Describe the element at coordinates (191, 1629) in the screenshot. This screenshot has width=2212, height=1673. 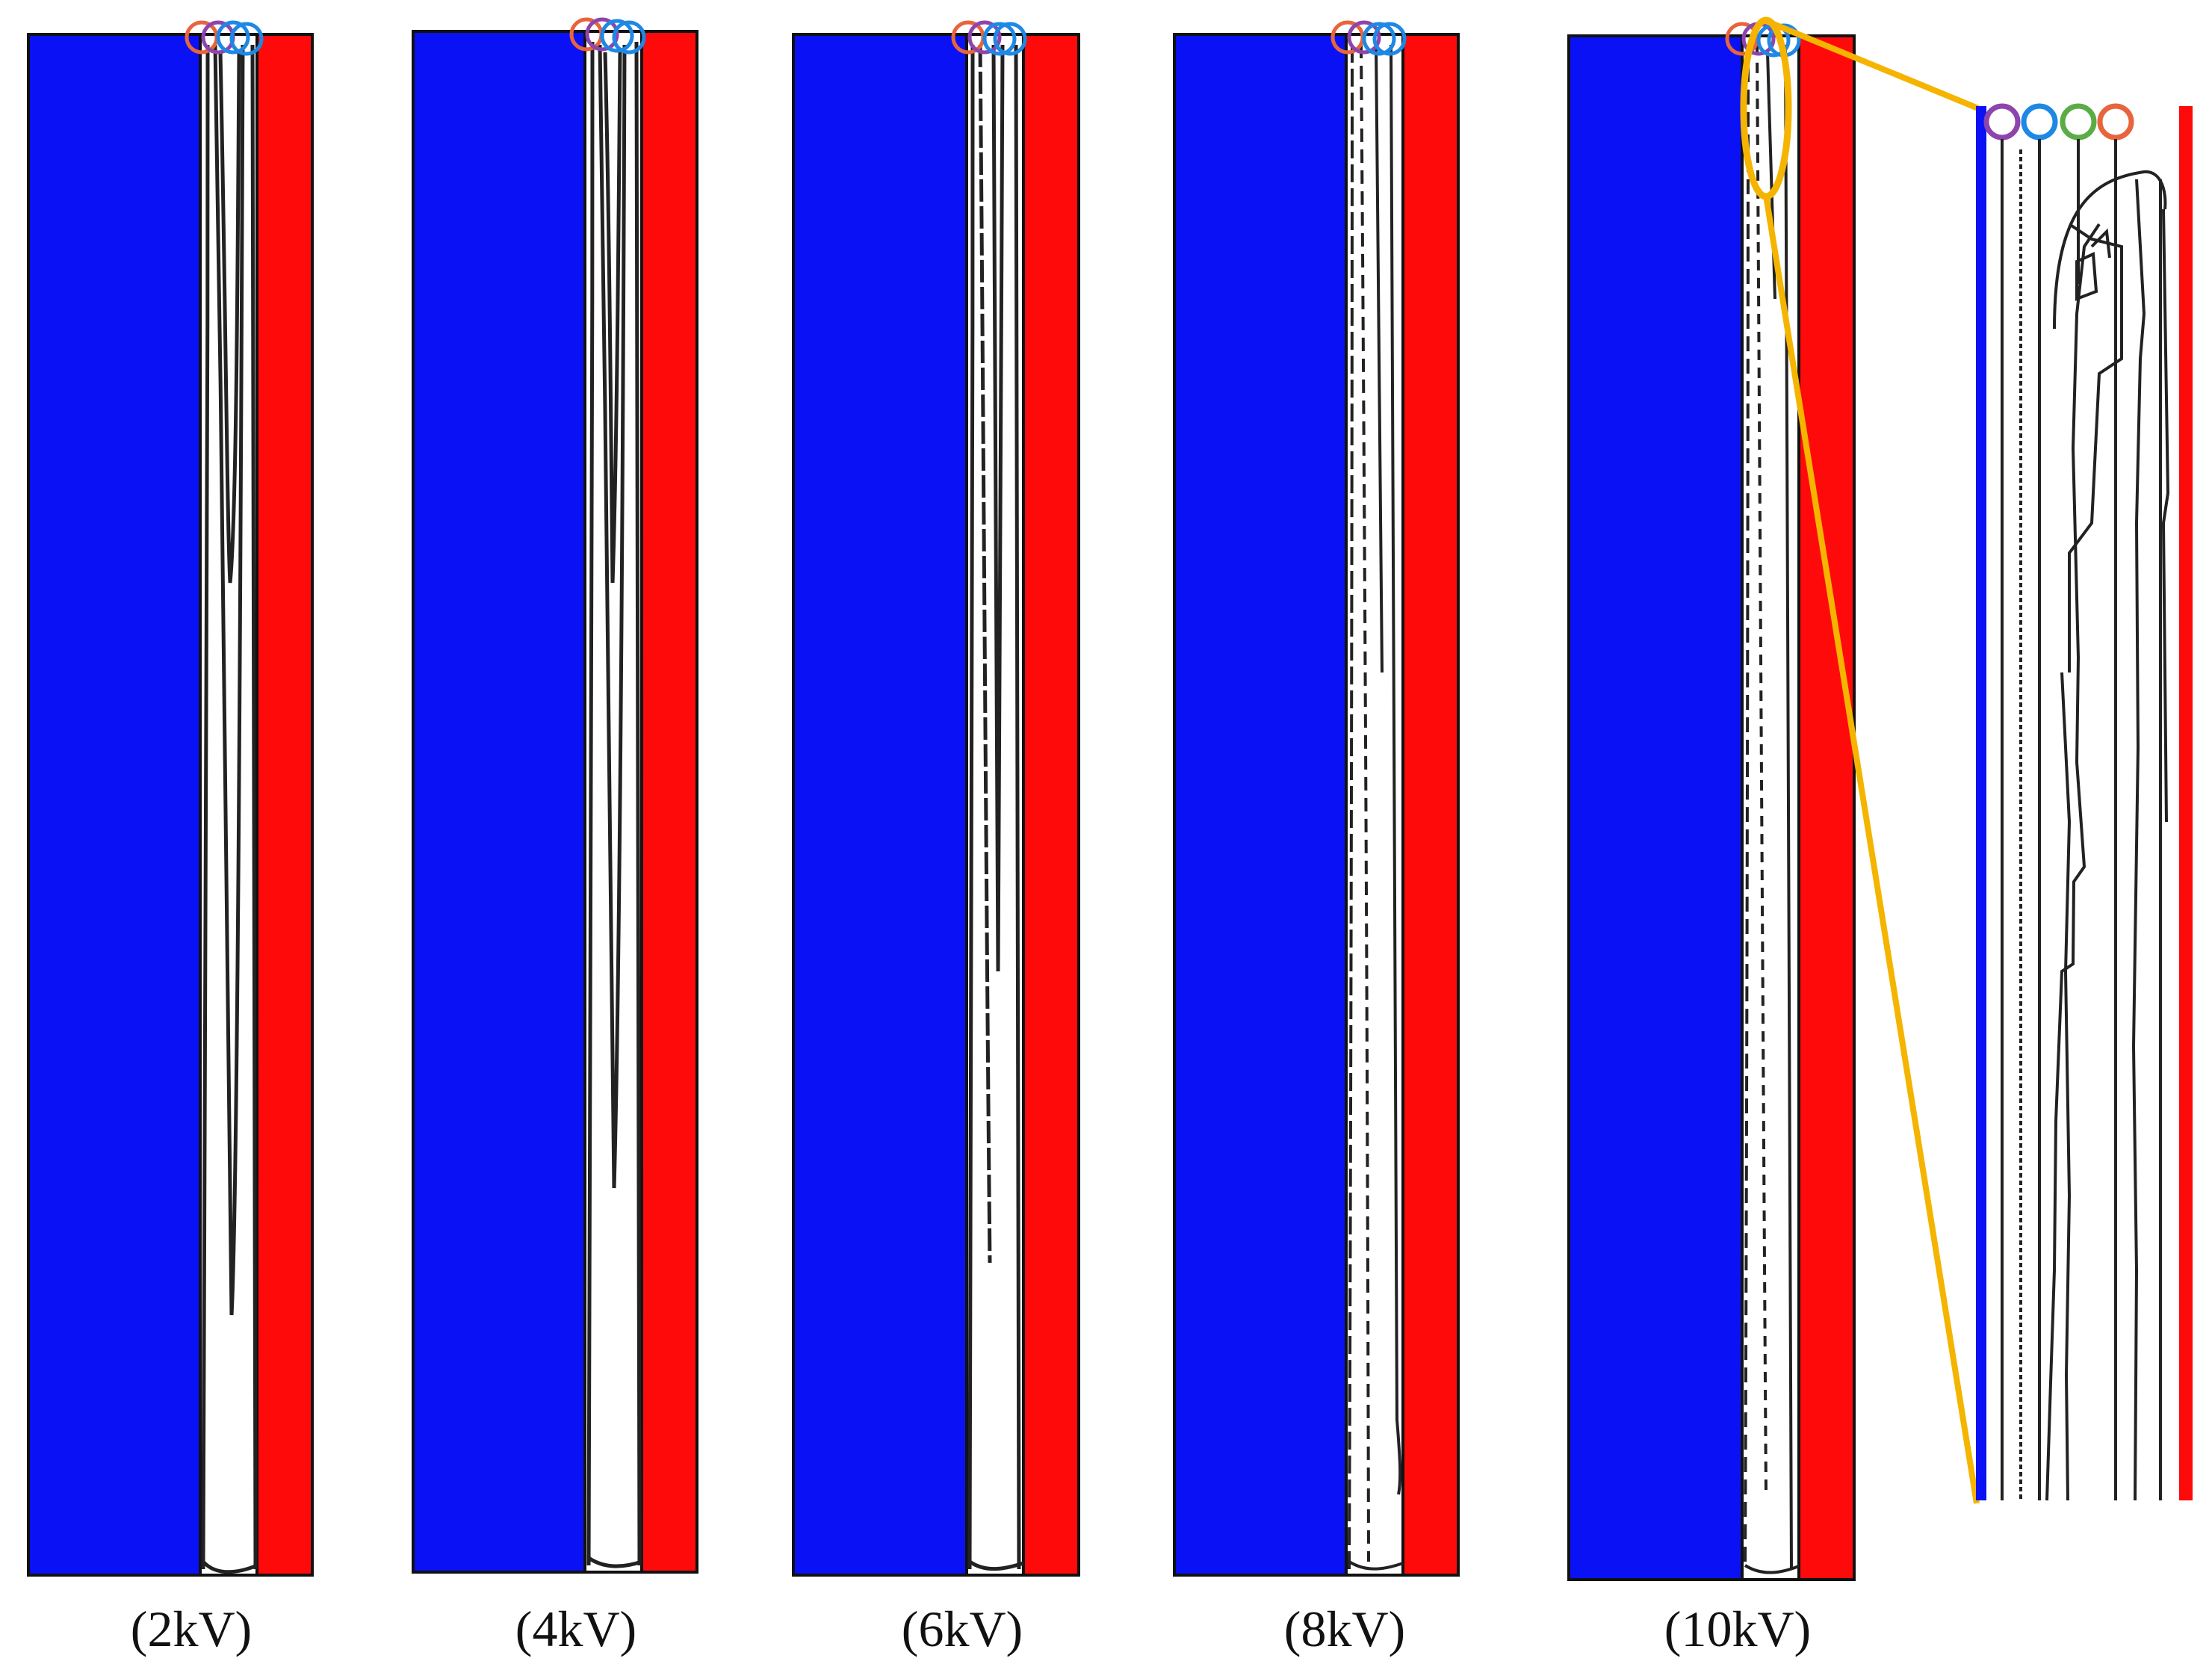
I see `caption-2kv: (2kV)` at that location.